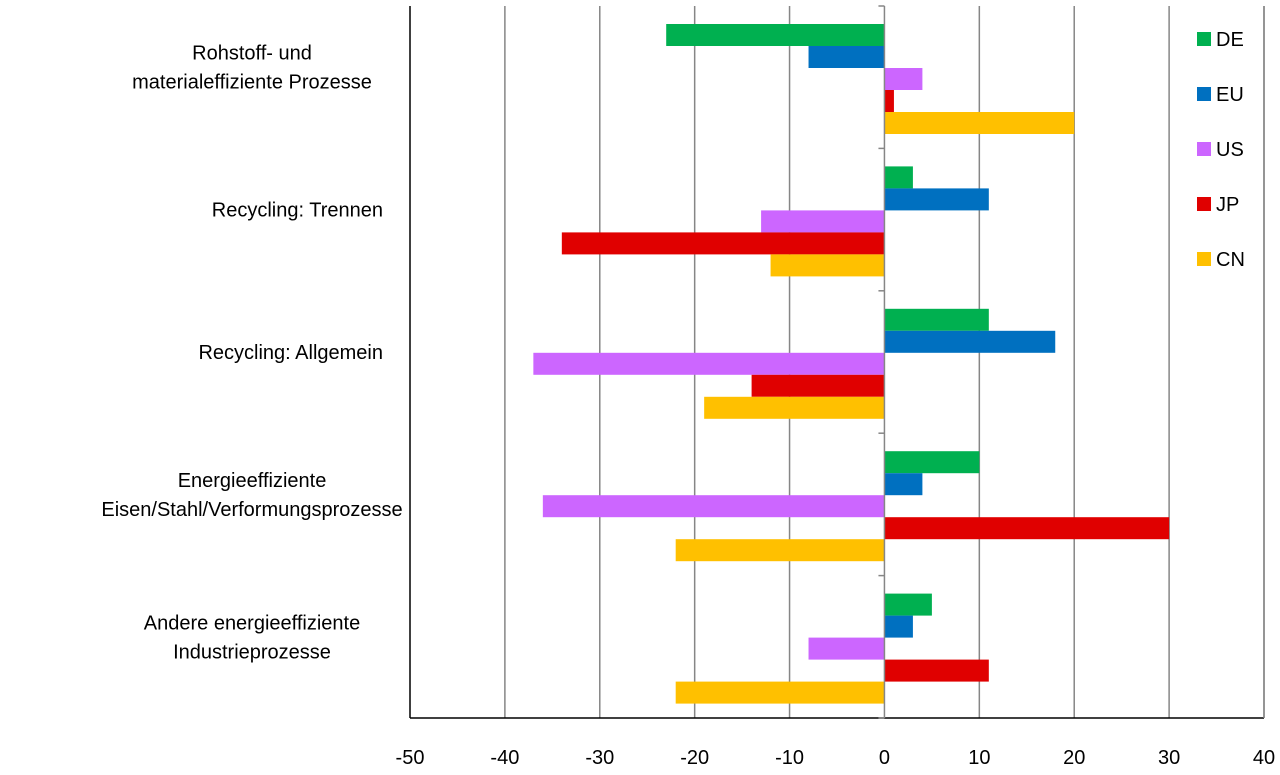  Describe the element at coordinates (1264, 758) in the screenshot. I see `x-tick-label: 40` at that location.